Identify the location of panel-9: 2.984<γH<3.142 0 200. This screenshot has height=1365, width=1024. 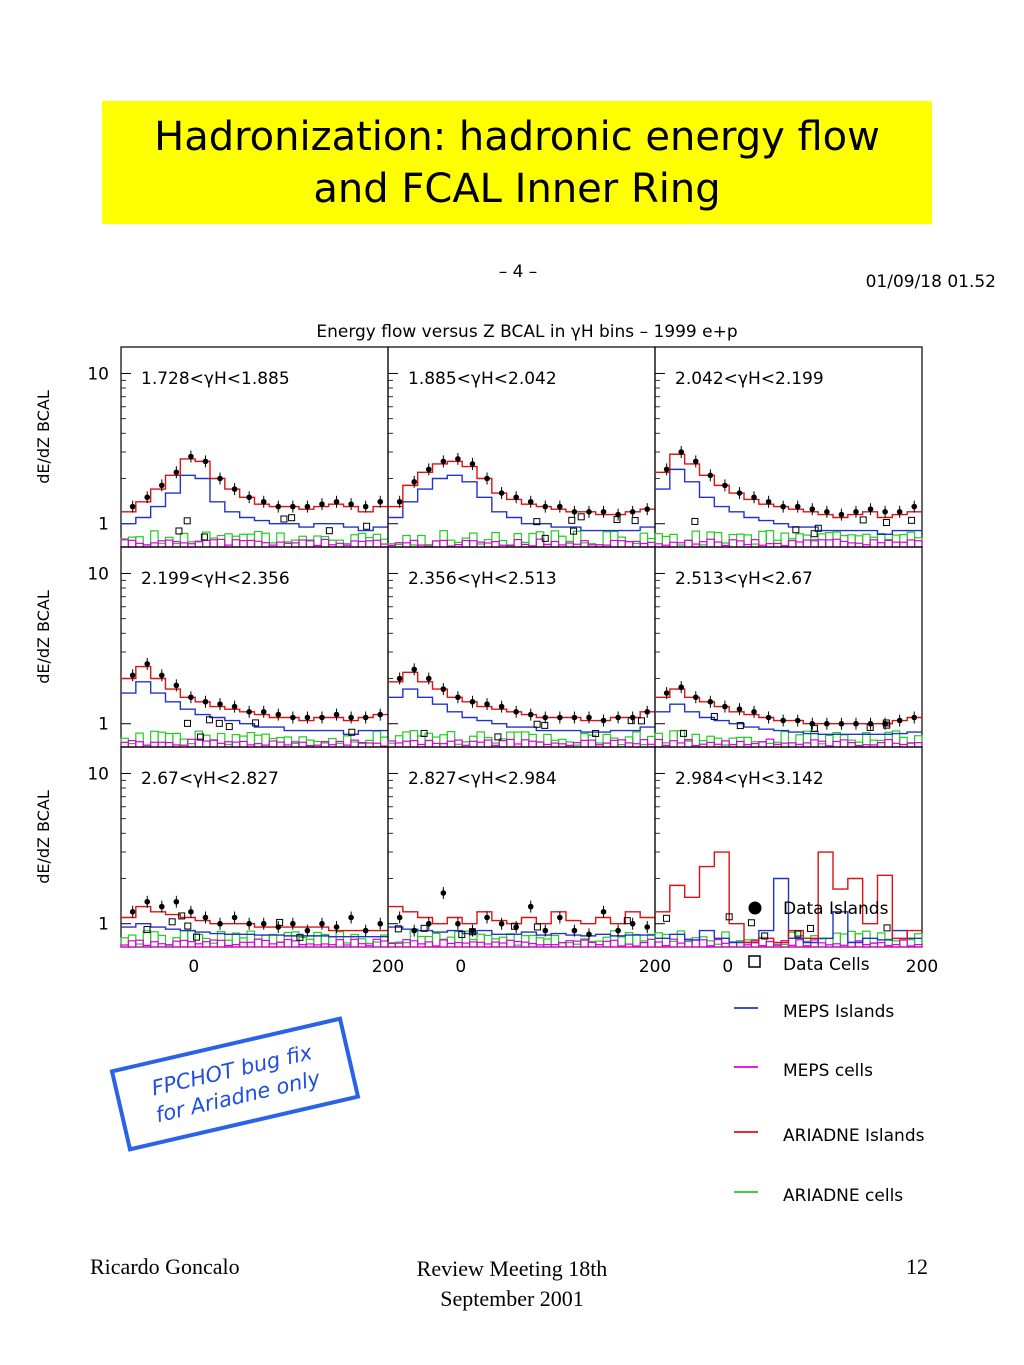
(796, 861).